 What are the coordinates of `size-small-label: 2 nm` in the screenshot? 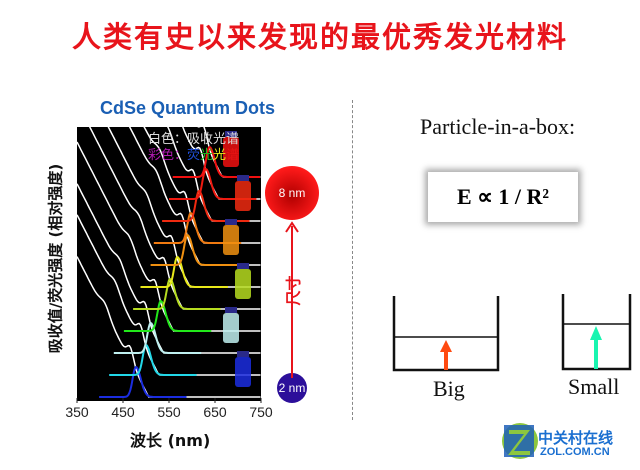 It's located at (292, 388).